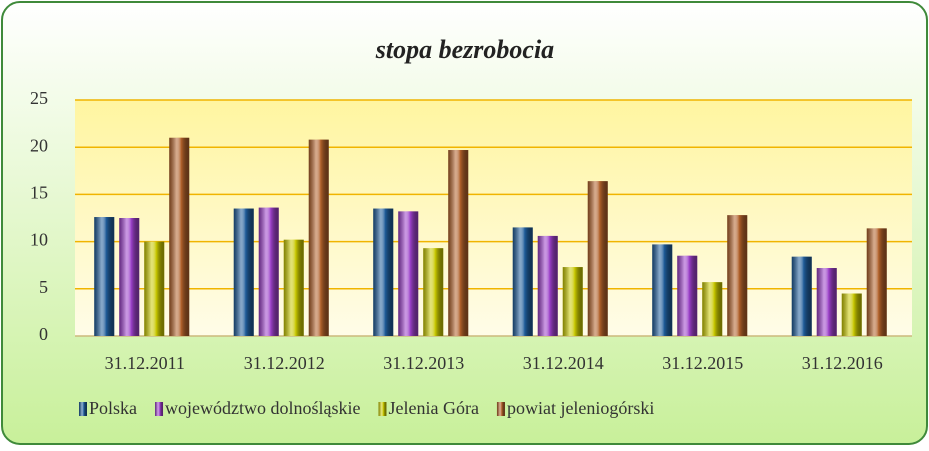 The image size is (929, 451). What do you see at coordinates (262, 408) in the screenshot?
I see `legend-label: województwo dolnośląskie` at bounding box center [262, 408].